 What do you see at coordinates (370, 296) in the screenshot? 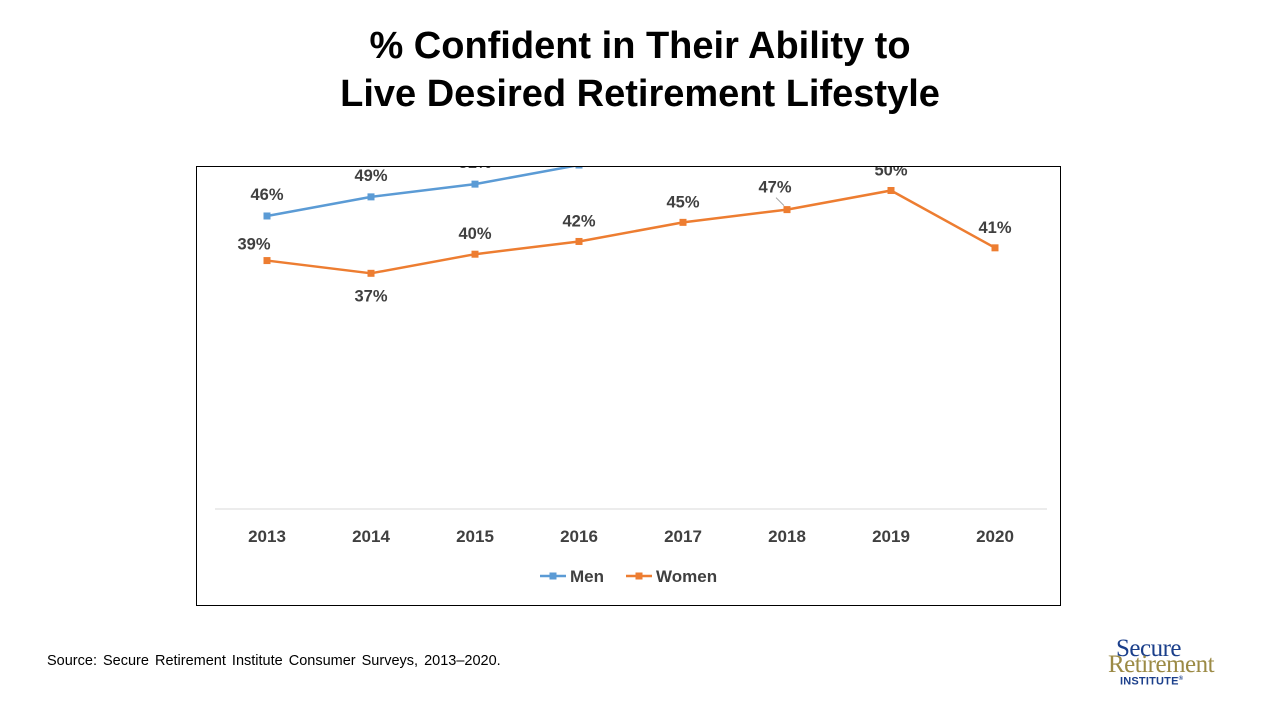
I see `data-label-women: 37%` at bounding box center [370, 296].